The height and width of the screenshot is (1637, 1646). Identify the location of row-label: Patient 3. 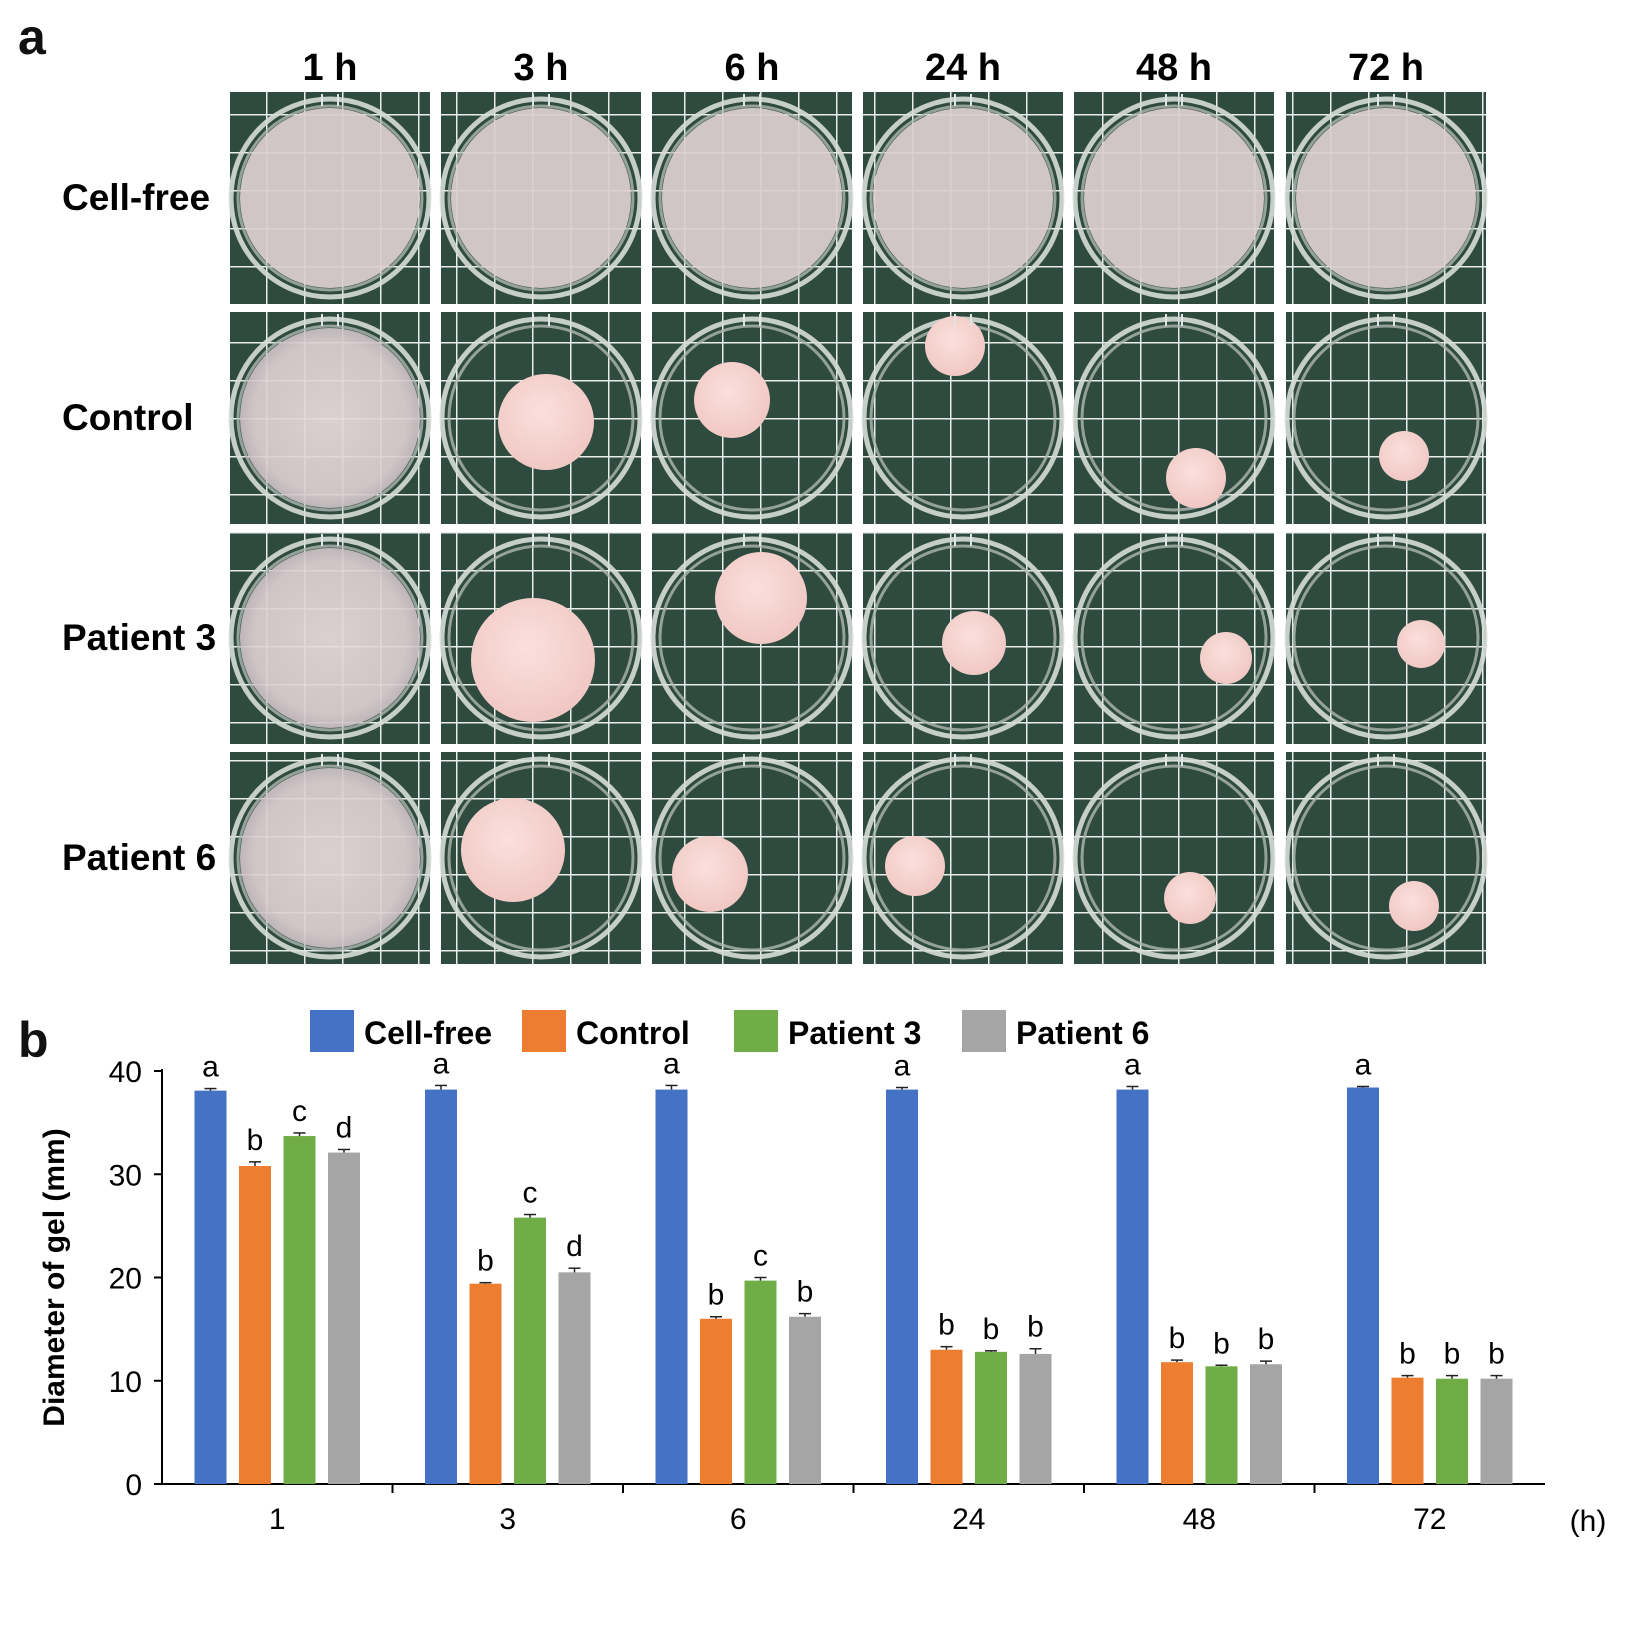
(139, 637).